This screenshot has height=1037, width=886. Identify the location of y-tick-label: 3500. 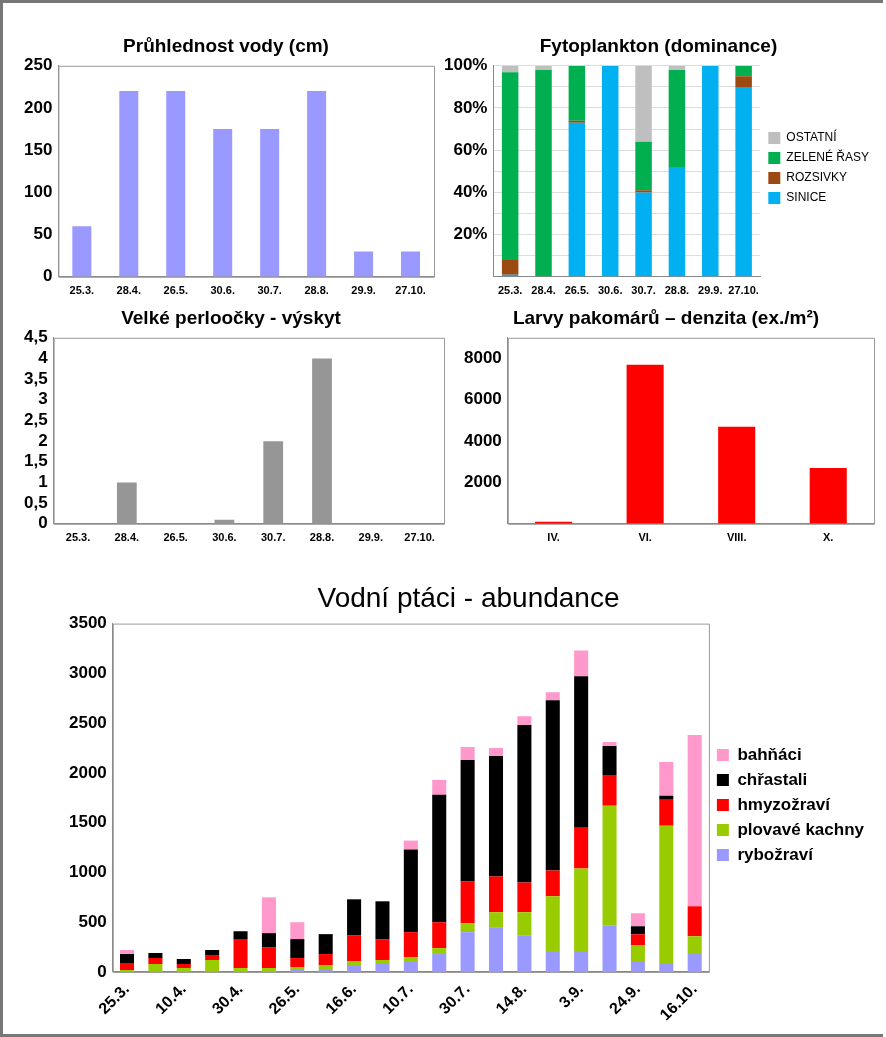
(87, 623).